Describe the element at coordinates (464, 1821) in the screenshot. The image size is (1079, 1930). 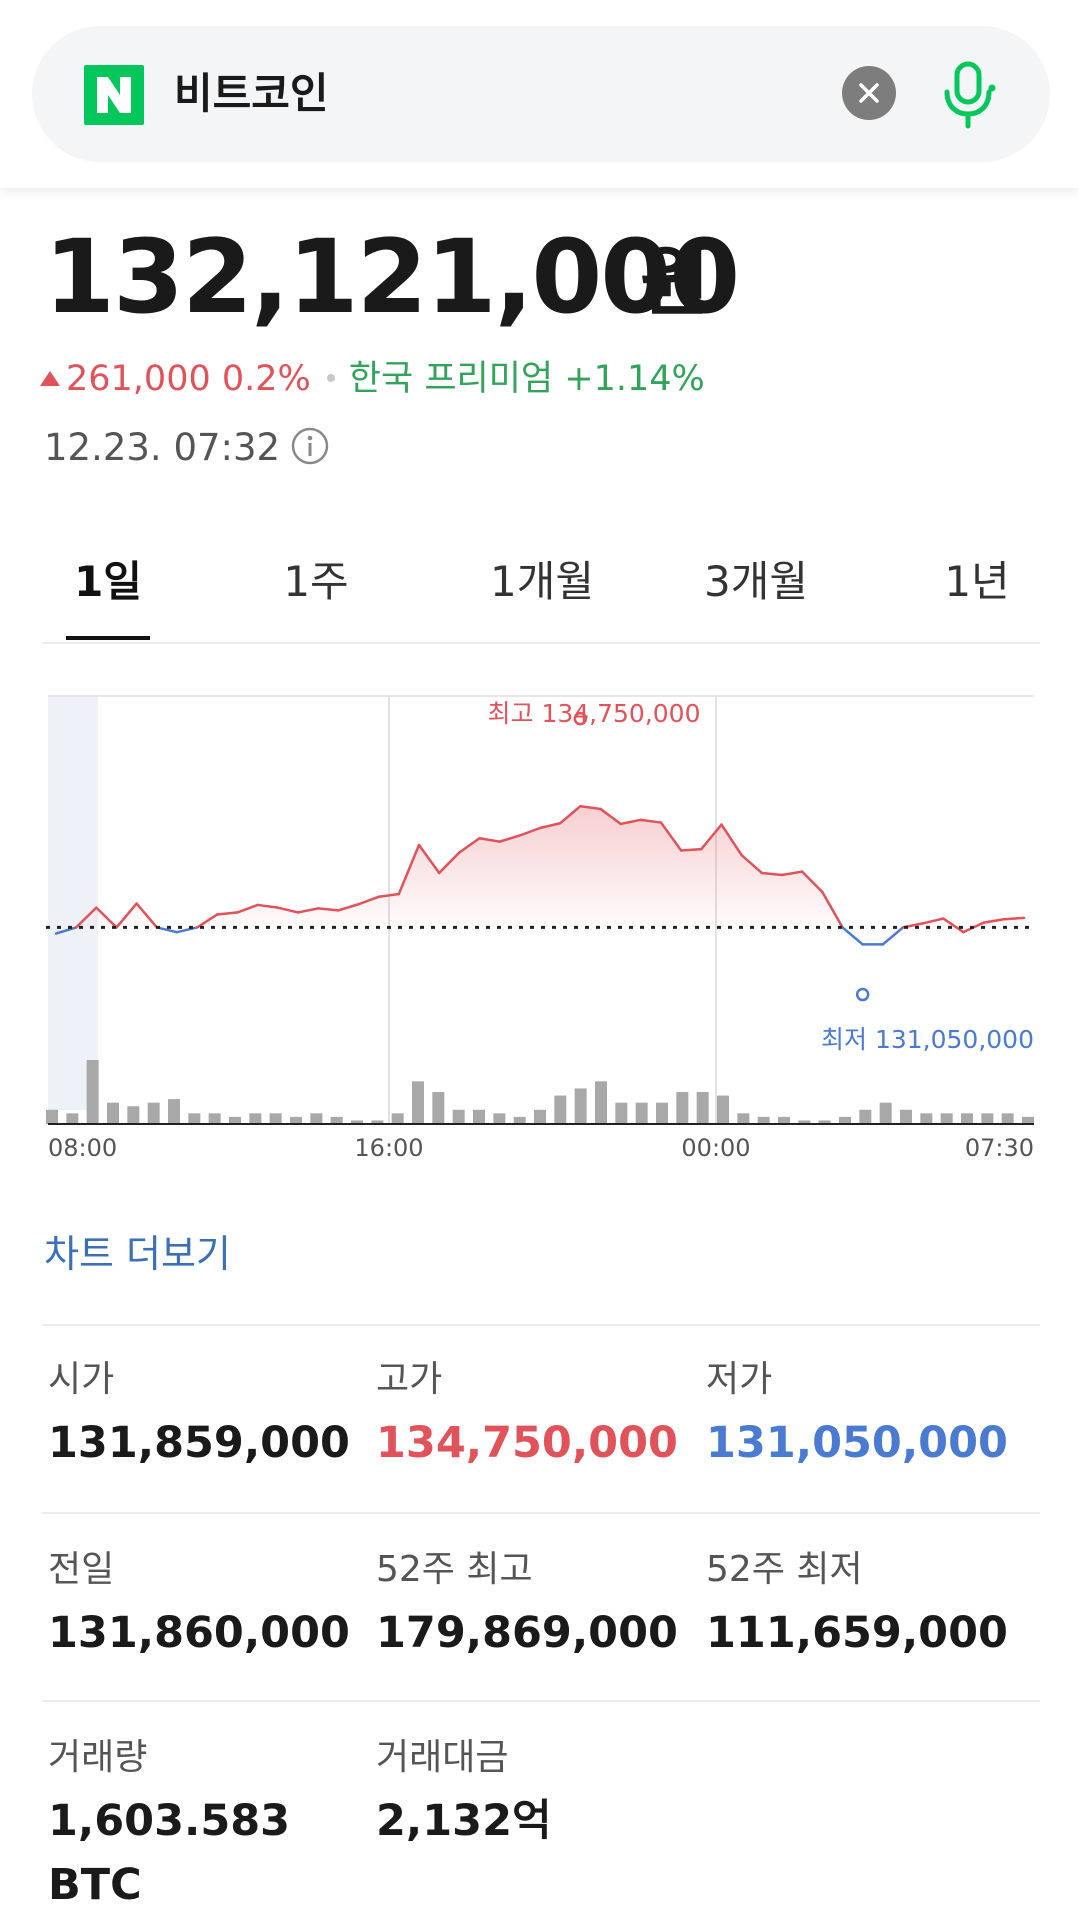
I see `stat-turnover-value: 2,132억` at that location.